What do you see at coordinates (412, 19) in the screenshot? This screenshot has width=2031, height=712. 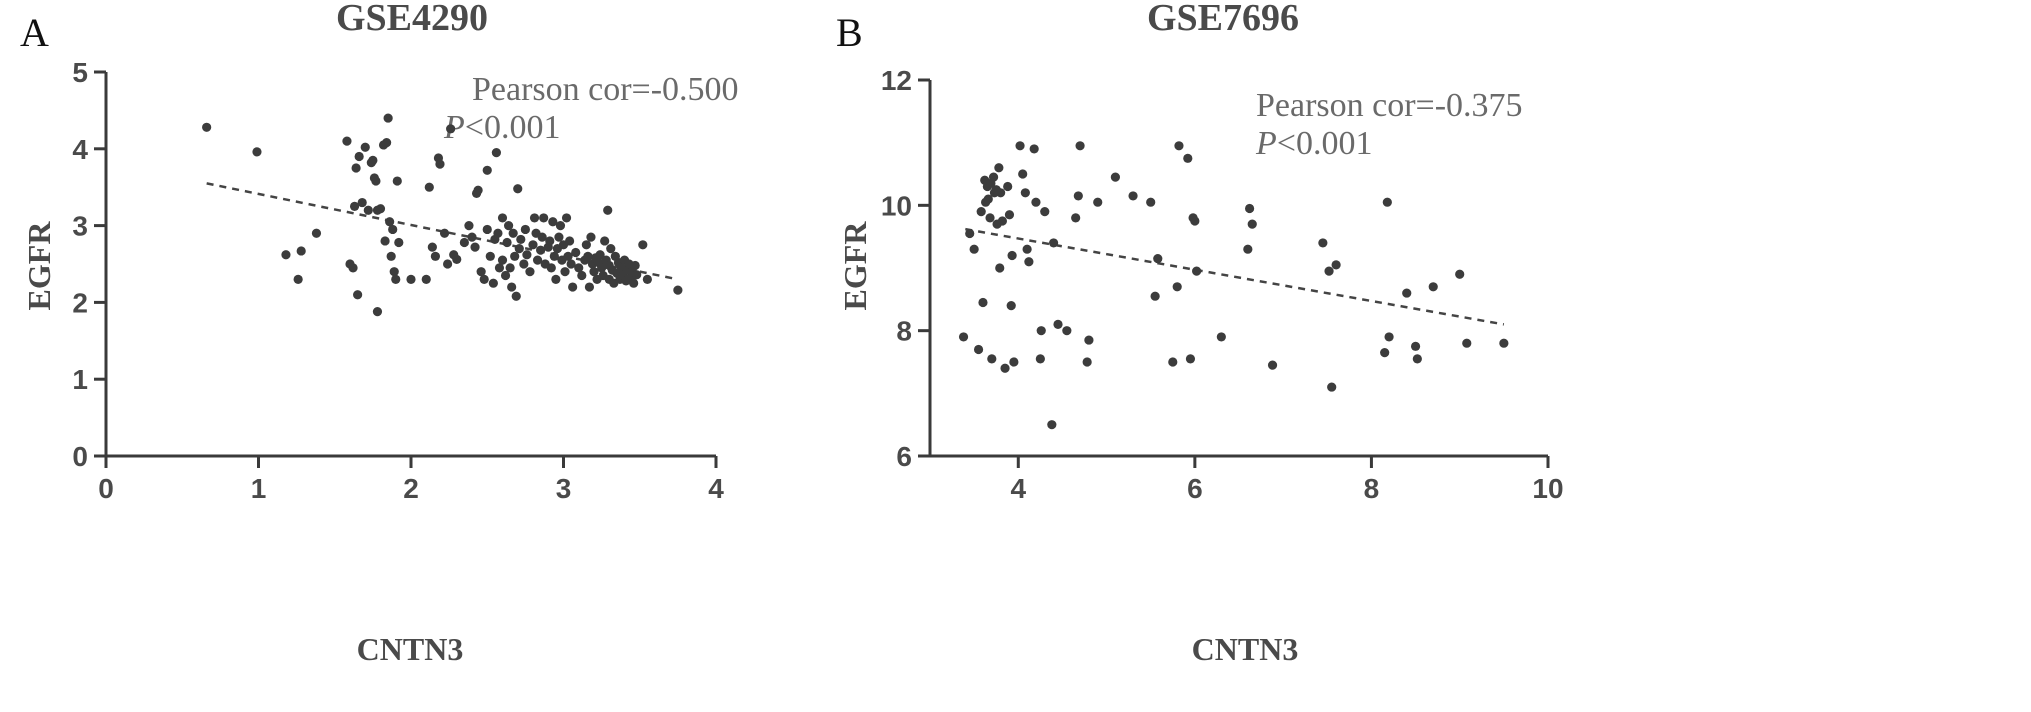 I see `panel-a-title: GSE4290` at bounding box center [412, 19].